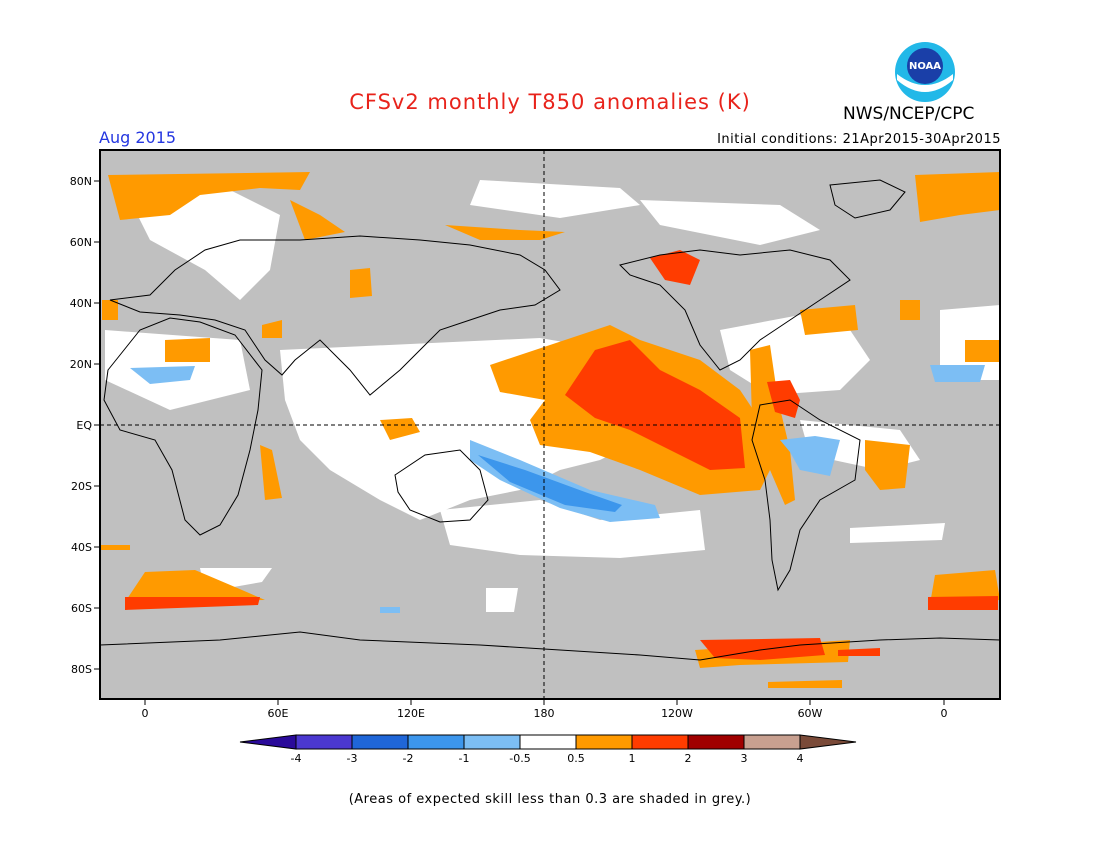 The height and width of the screenshot is (850, 1100). What do you see at coordinates (519, 758) in the screenshot?
I see `legend-label: -0.5` at bounding box center [519, 758].